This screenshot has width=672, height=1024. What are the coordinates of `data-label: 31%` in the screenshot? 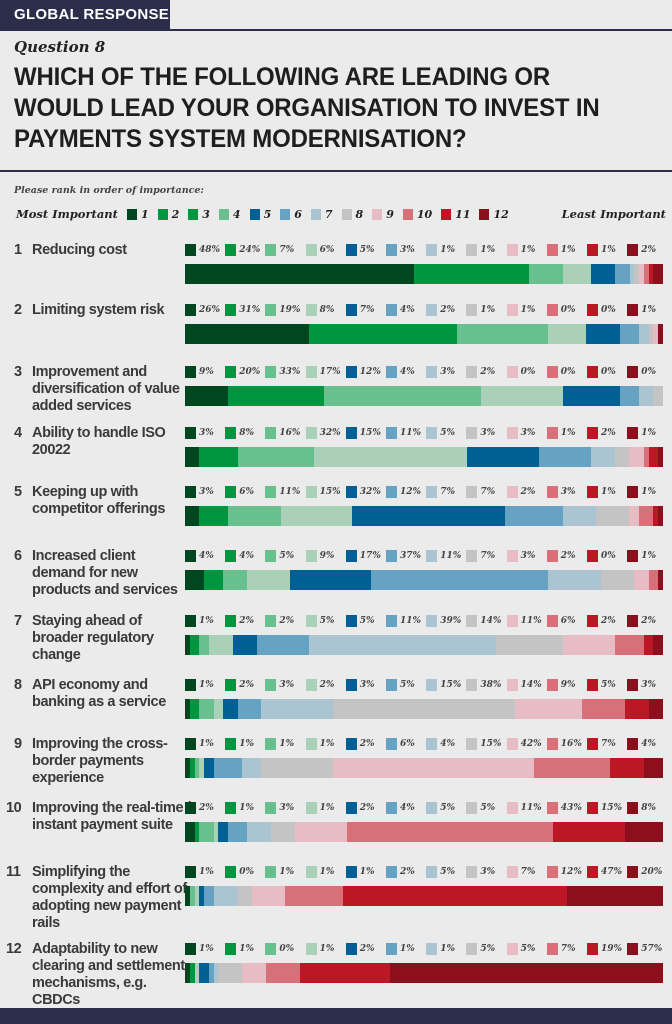 It's located at (242, 310).